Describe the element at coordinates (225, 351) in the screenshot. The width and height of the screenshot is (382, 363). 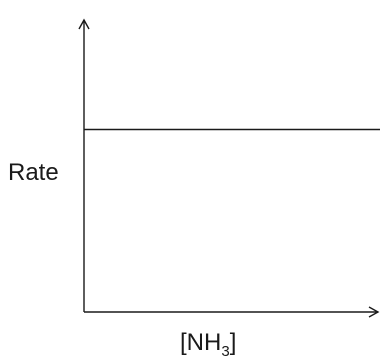
I see `x-axis-label-subscript: 3` at that location.